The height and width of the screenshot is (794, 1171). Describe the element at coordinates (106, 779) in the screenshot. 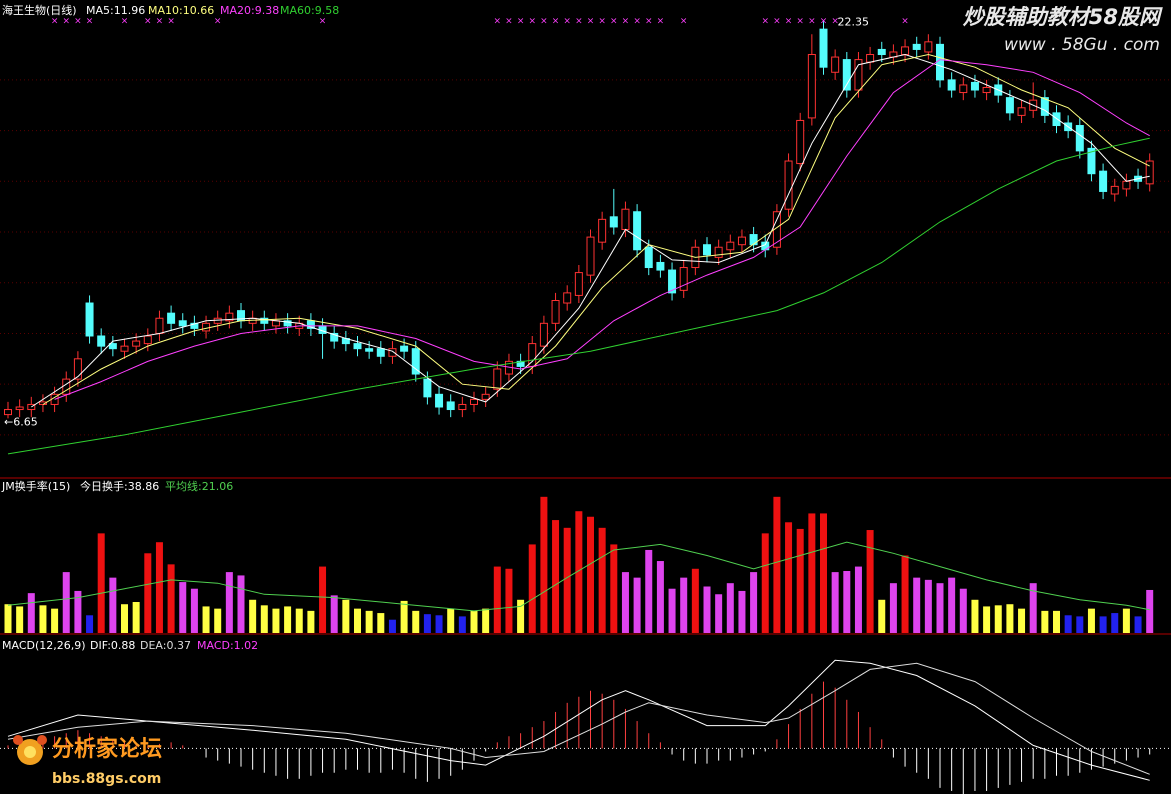

I see `logo-url: bbs.88gs.com` at that location.